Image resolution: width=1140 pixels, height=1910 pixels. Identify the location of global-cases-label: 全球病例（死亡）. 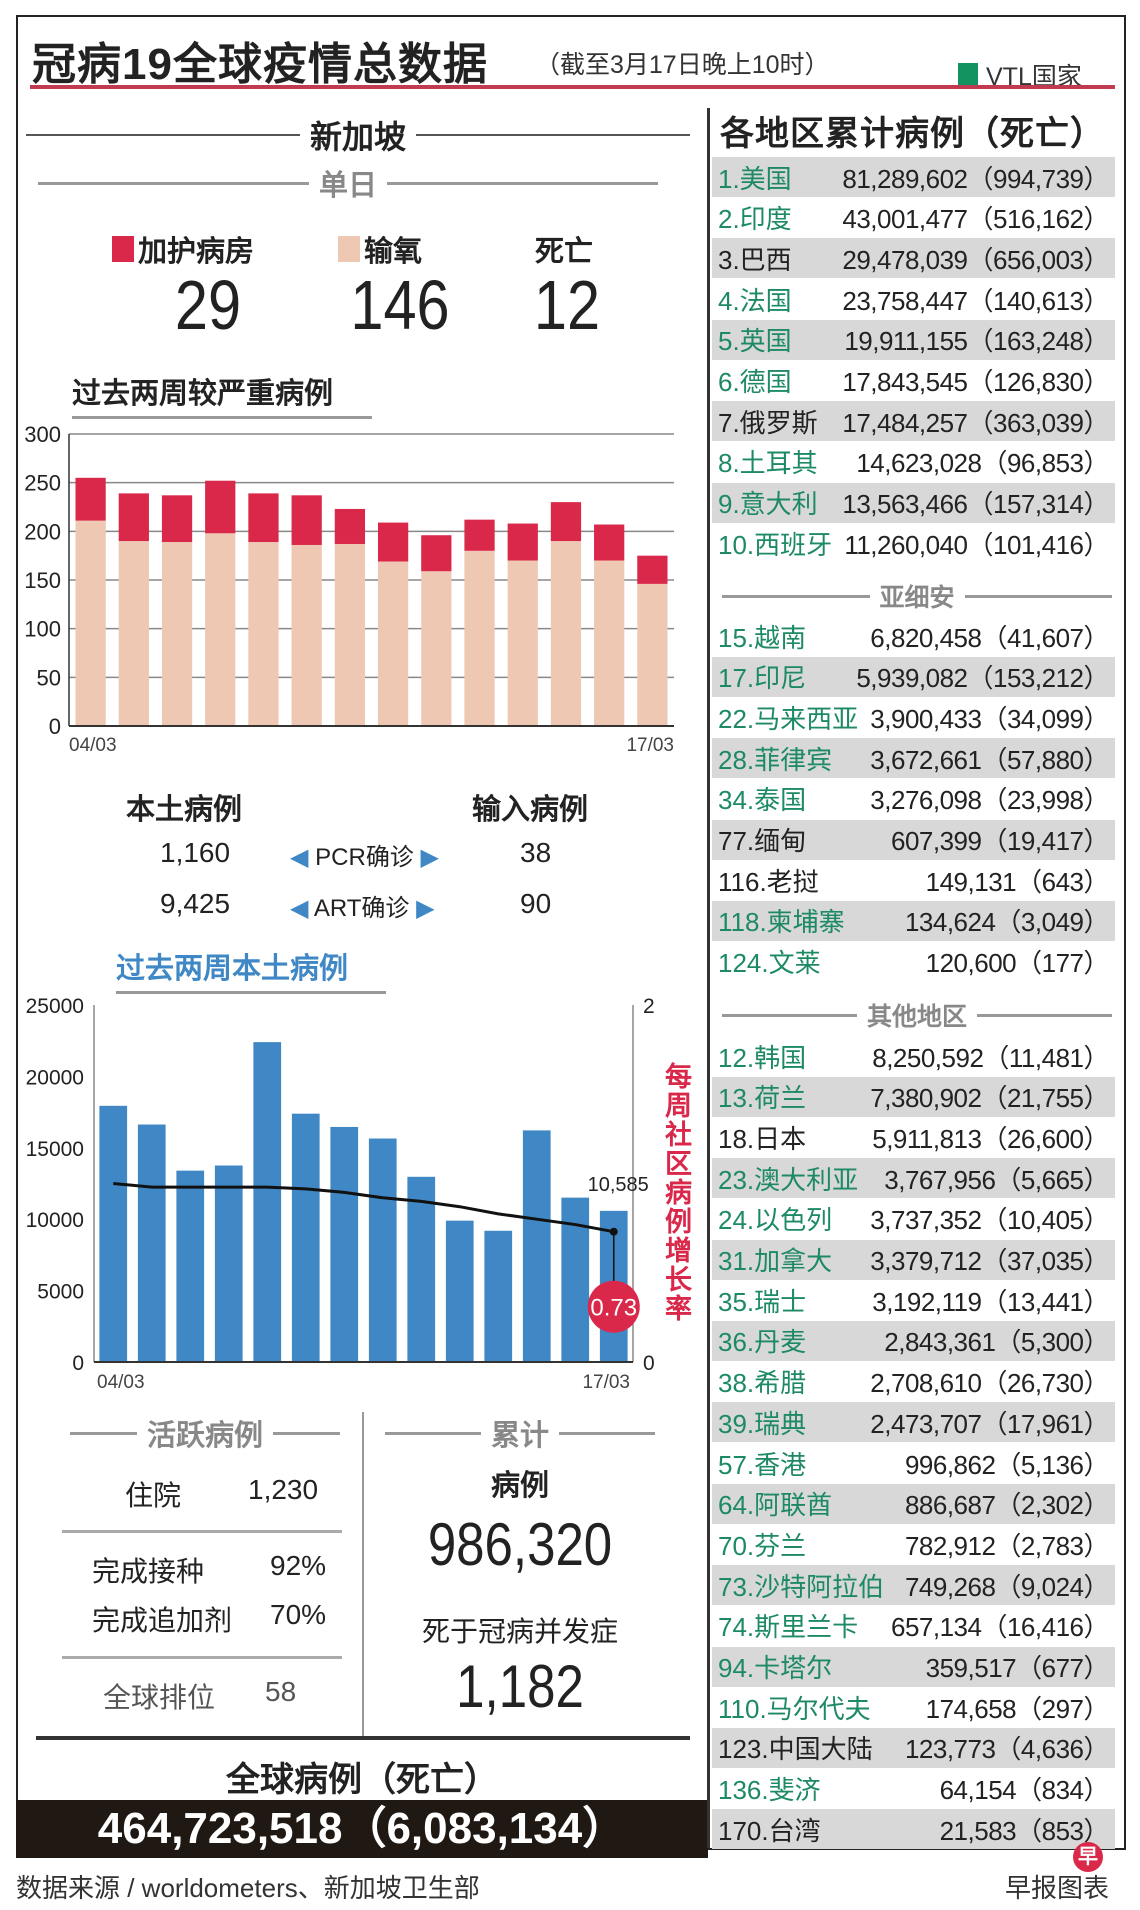
(362, 1780).